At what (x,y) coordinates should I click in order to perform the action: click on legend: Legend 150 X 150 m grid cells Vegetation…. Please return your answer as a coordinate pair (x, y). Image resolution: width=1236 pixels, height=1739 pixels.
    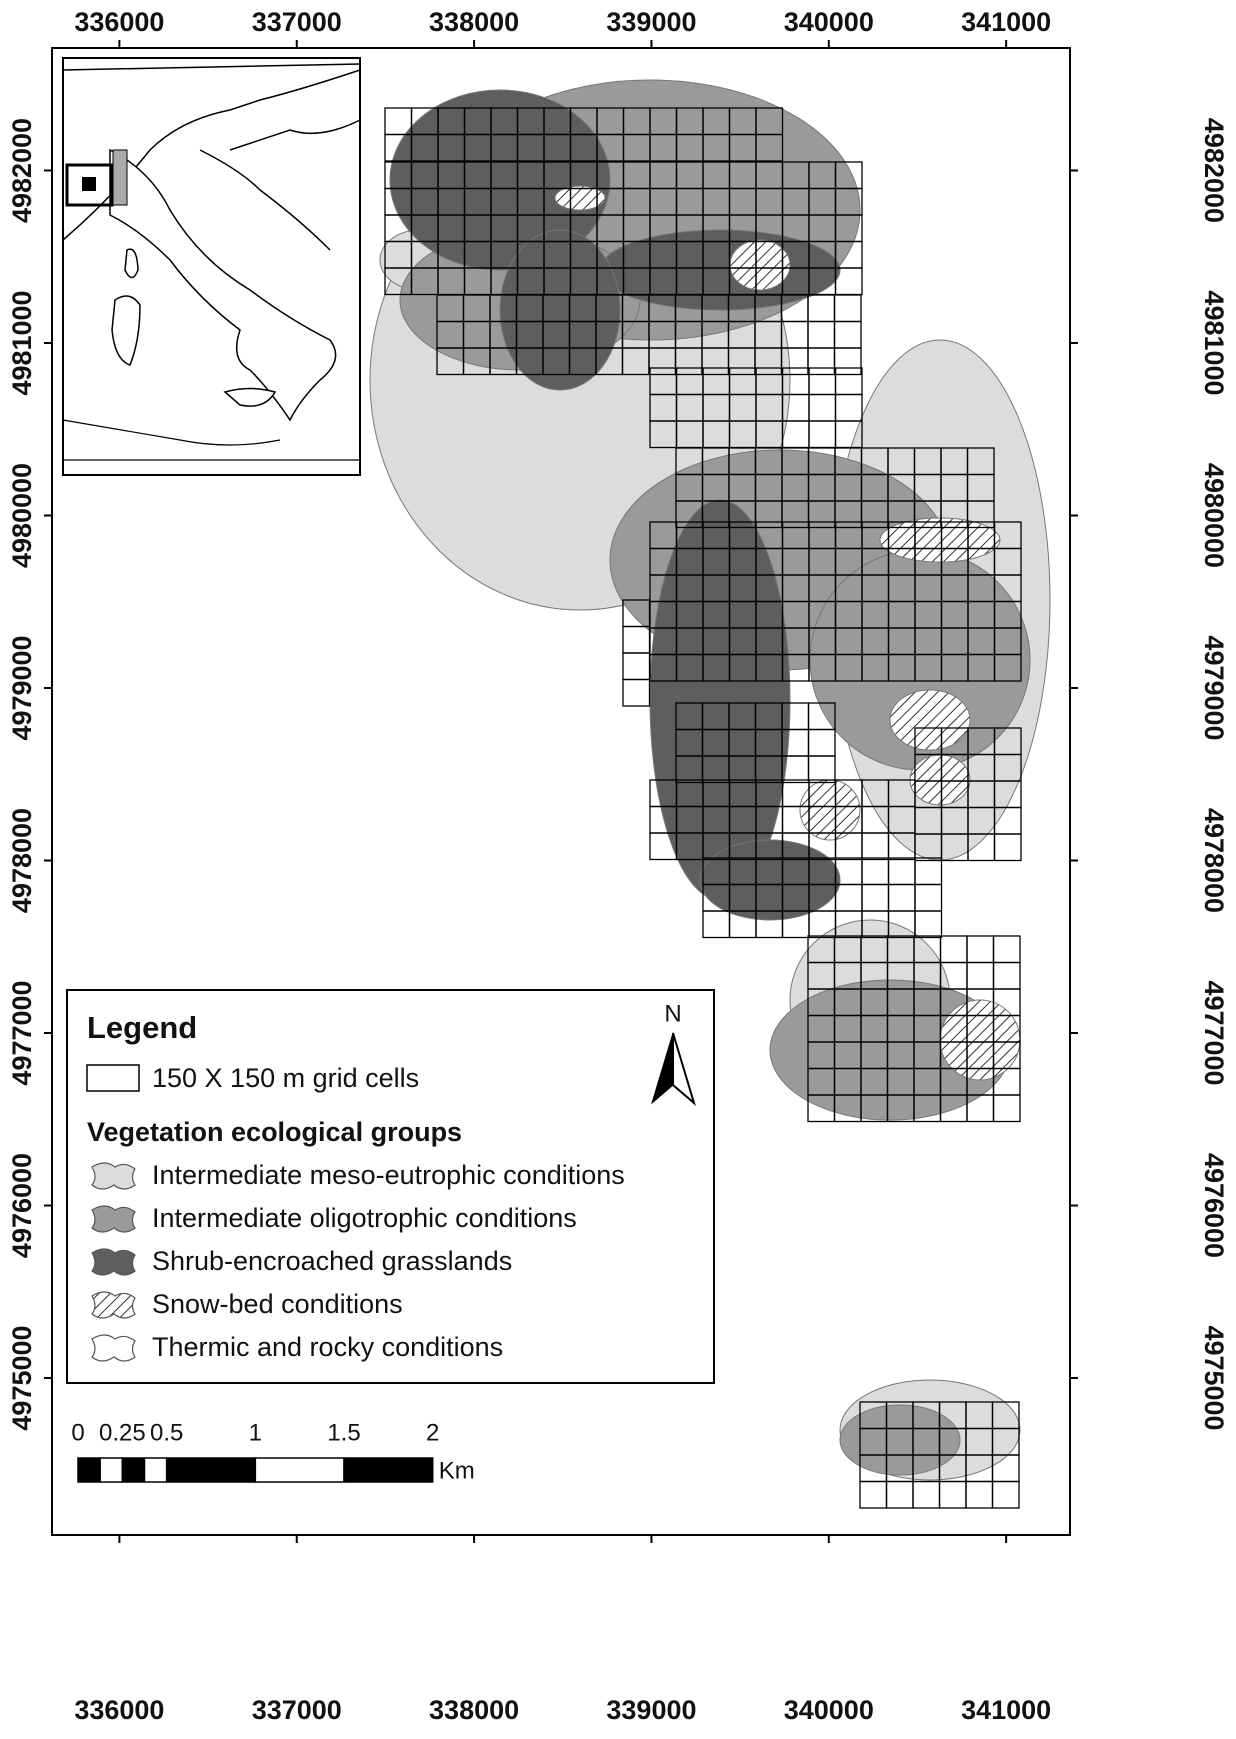
    Looking at the image, I should click on (390, 1186).